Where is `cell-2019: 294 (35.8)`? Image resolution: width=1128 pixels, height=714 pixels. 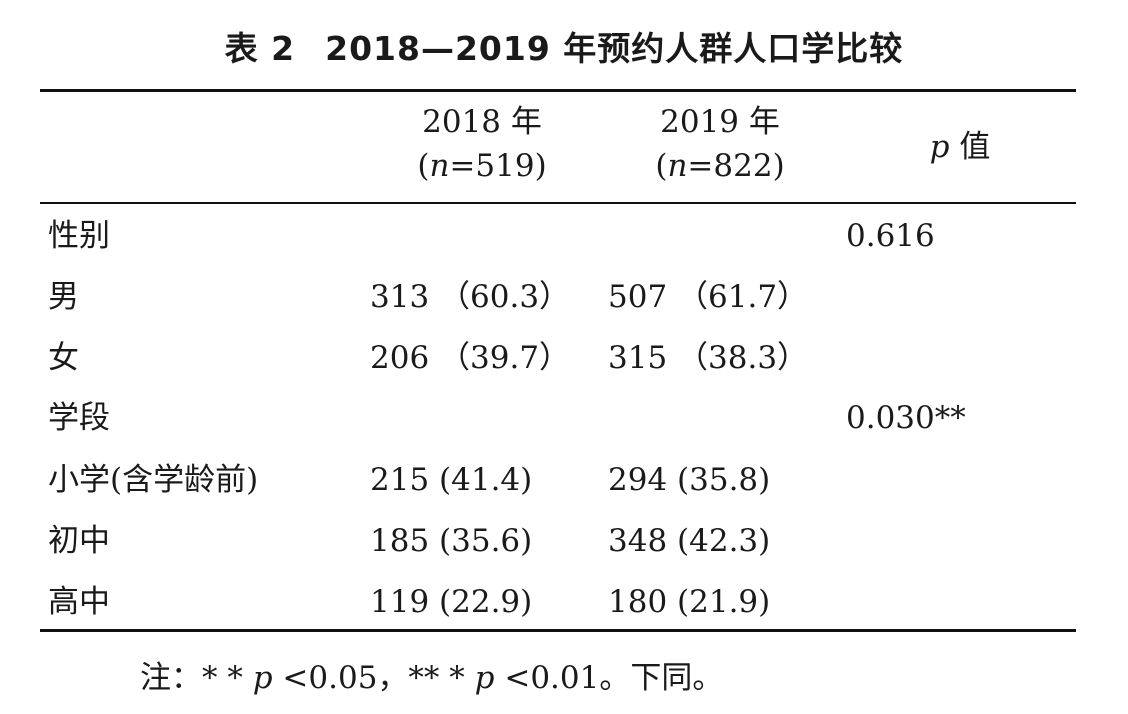
cell-2019: 294 (35.8) is located at coordinates (689, 480).